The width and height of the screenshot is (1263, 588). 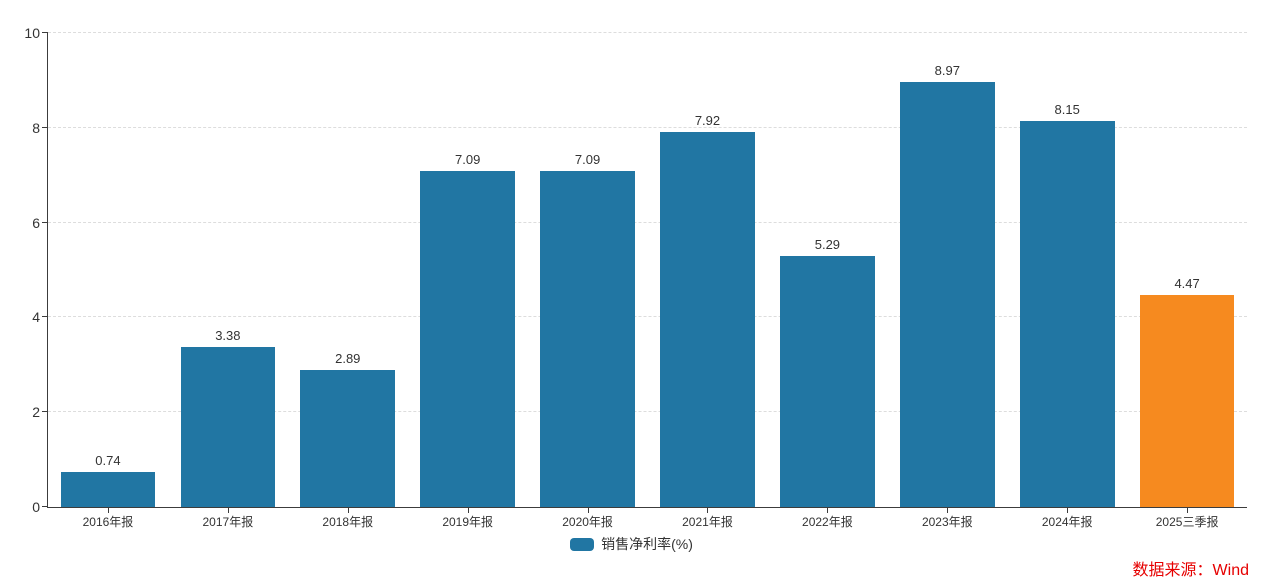 What do you see at coordinates (1187, 522) in the screenshot?
I see `x-axis-label-2025三季报: 2025三季报` at bounding box center [1187, 522].